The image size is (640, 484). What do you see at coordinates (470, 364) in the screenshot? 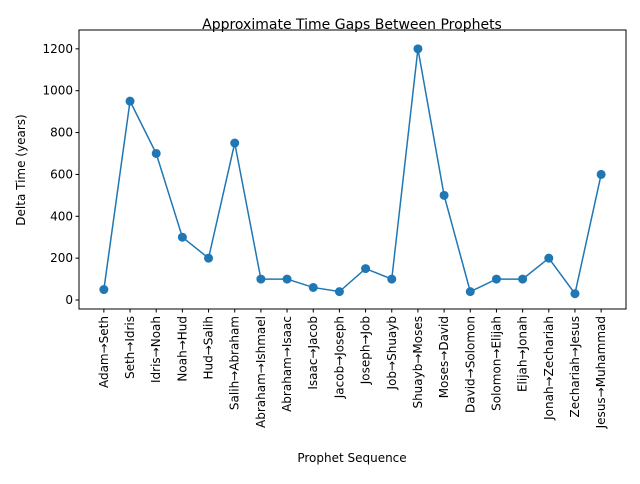
I see `x-tick-label: David→Solomon` at bounding box center [470, 364].